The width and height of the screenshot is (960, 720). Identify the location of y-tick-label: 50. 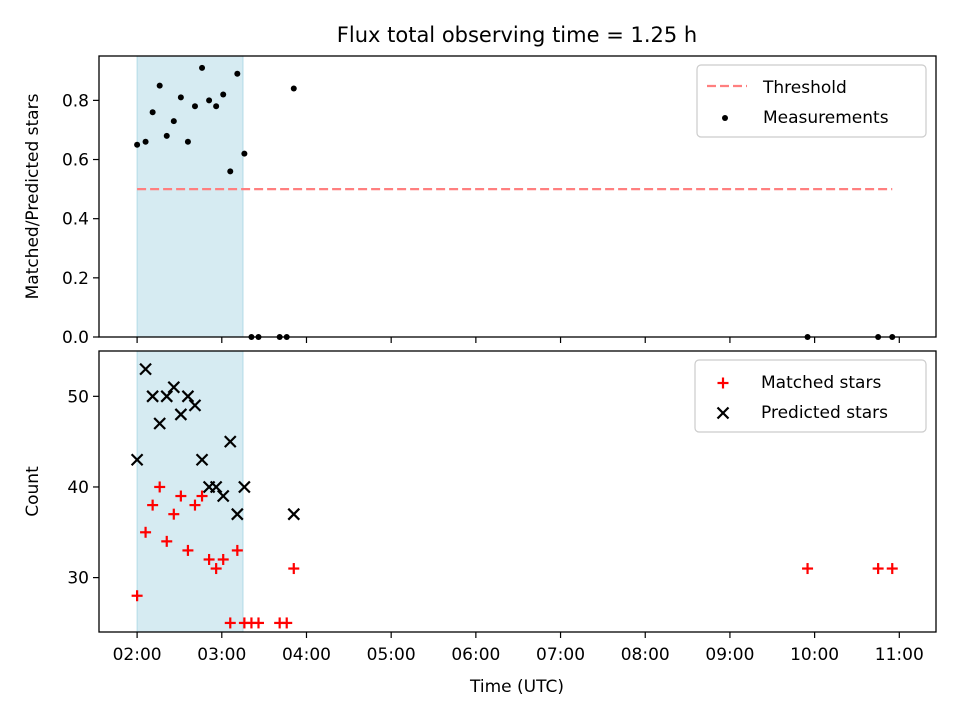
(78, 397).